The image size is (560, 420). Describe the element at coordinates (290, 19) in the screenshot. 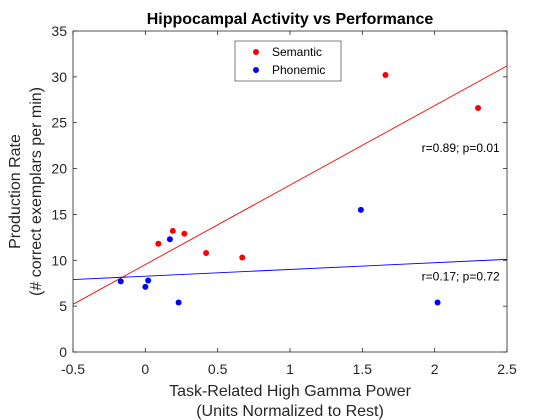

I see `chart-title: Hippocampal Activity vs Performance` at that location.